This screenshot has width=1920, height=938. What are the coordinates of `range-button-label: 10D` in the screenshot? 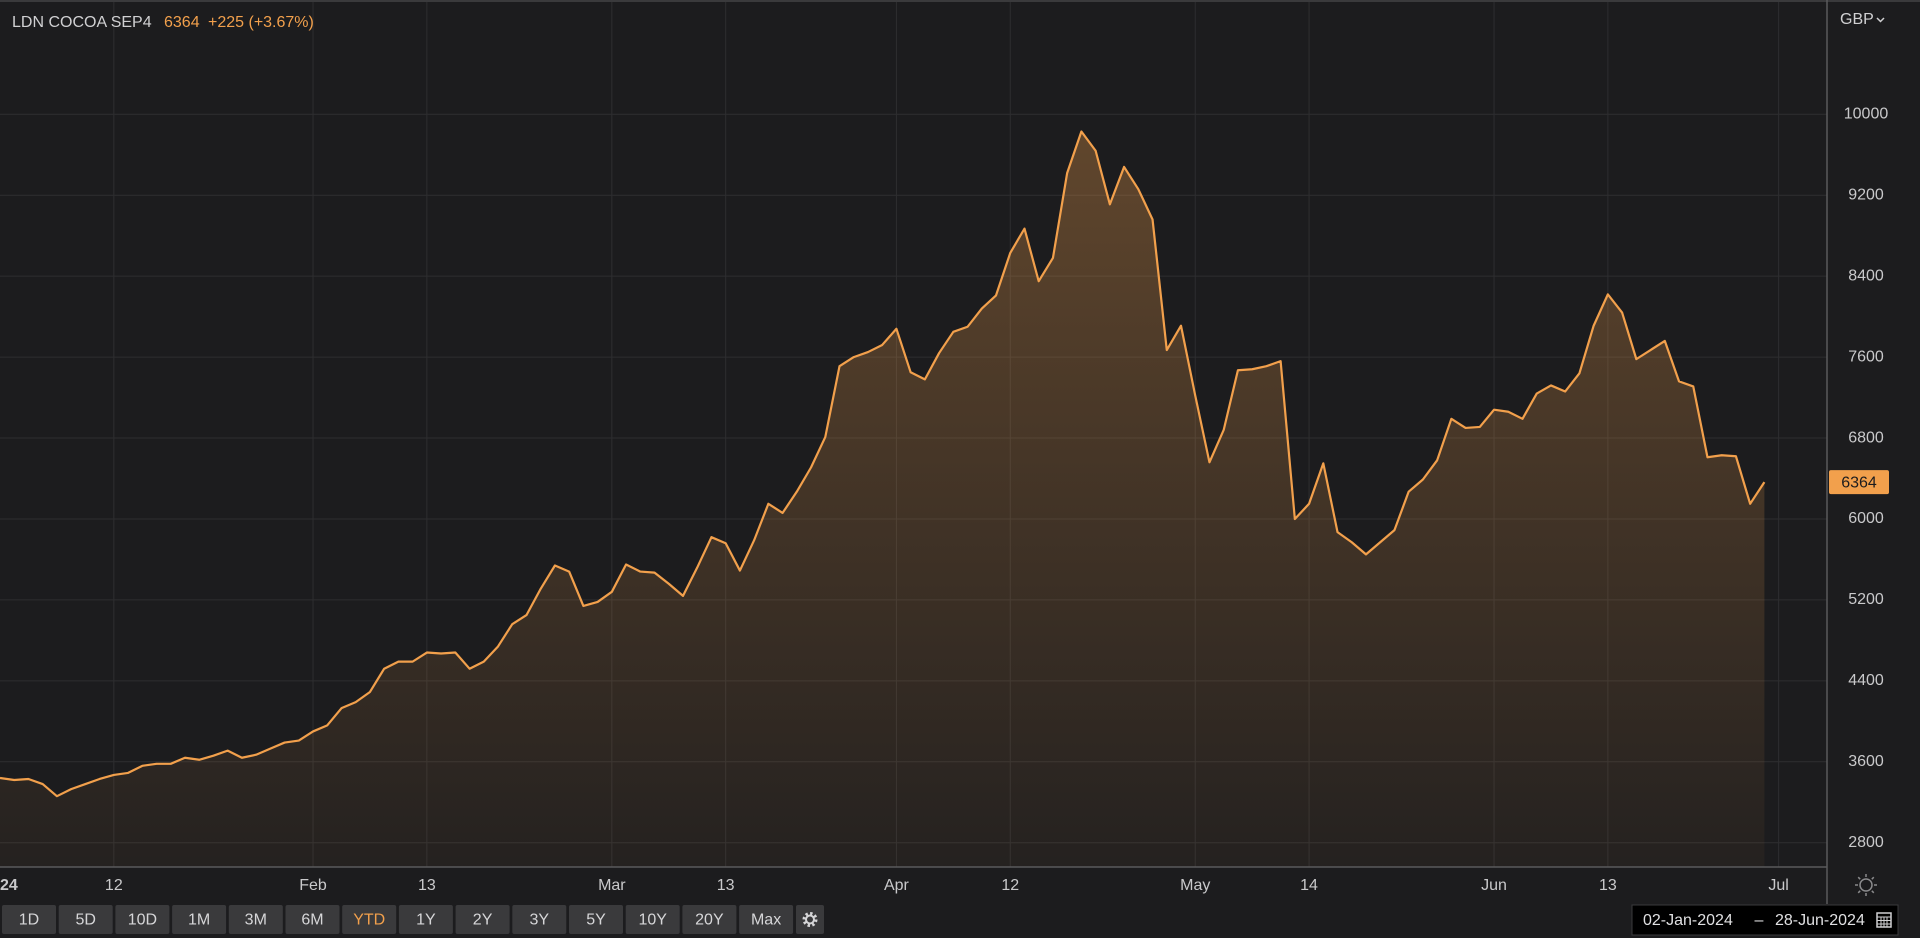 It's located at (142, 920).